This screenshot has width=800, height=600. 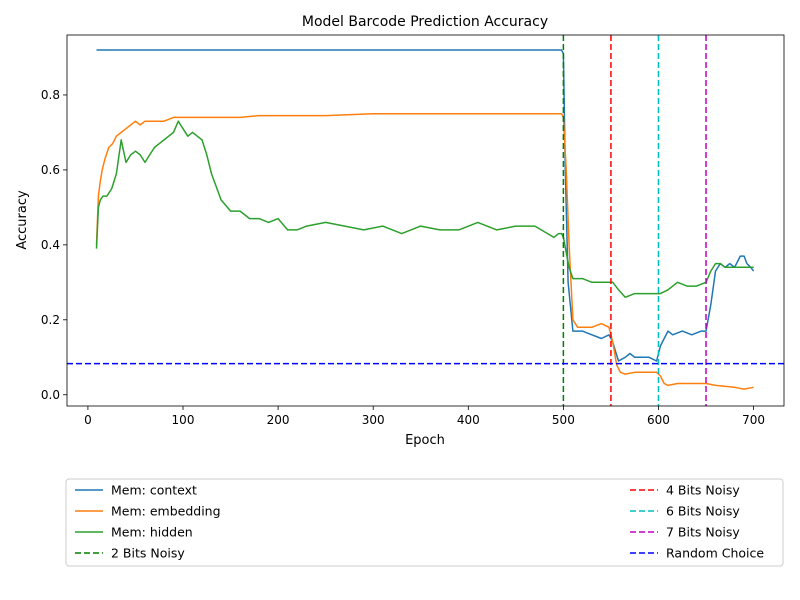 What do you see at coordinates (50, 245) in the screenshot?
I see `y-tick-label: 0.4` at bounding box center [50, 245].